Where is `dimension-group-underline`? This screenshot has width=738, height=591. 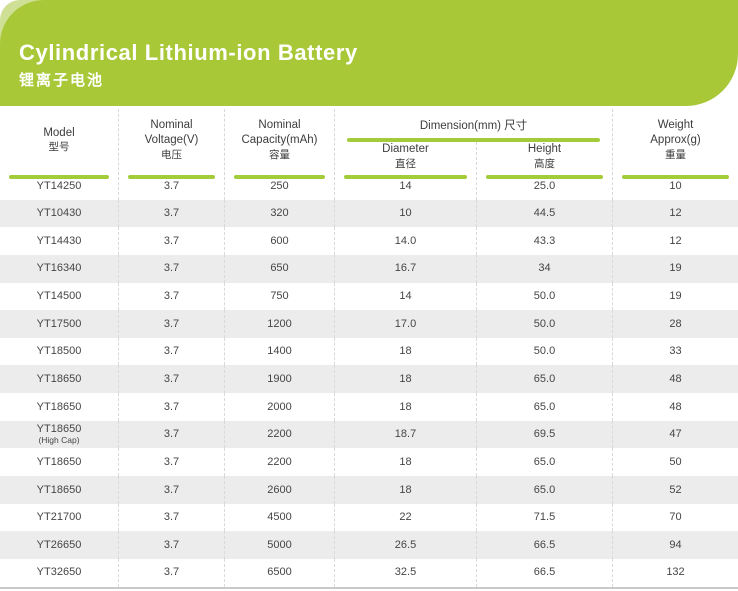
dimension-group-underline is located at coordinates (473, 140).